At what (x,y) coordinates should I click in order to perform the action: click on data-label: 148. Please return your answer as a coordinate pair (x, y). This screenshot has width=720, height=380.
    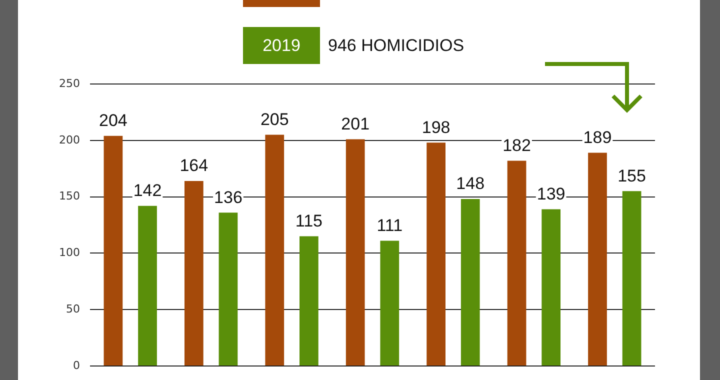
    Looking at the image, I should click on (470, 184).